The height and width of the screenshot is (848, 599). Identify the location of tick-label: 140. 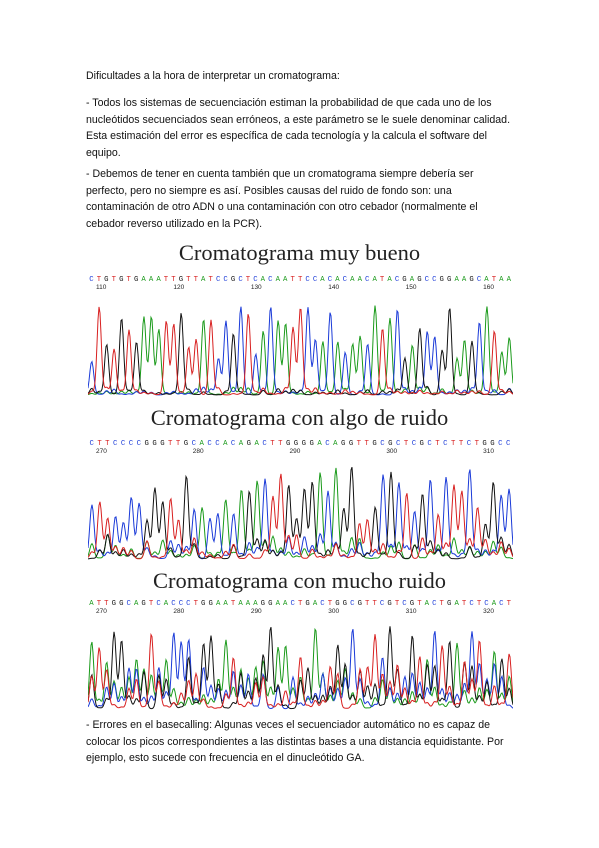
(334, 287).